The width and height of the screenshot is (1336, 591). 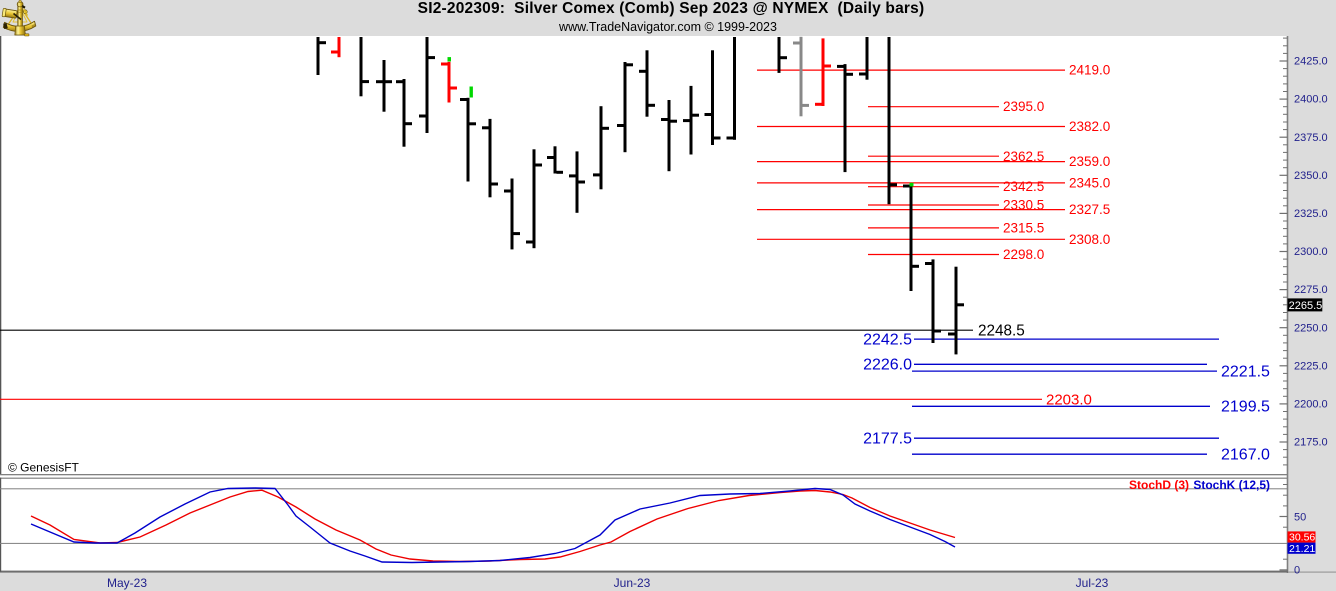 What do you see at coordinates (1311, 138) in the screenshot?
I see `svg-text: 2375.0` at bounding box center [1311, 138].